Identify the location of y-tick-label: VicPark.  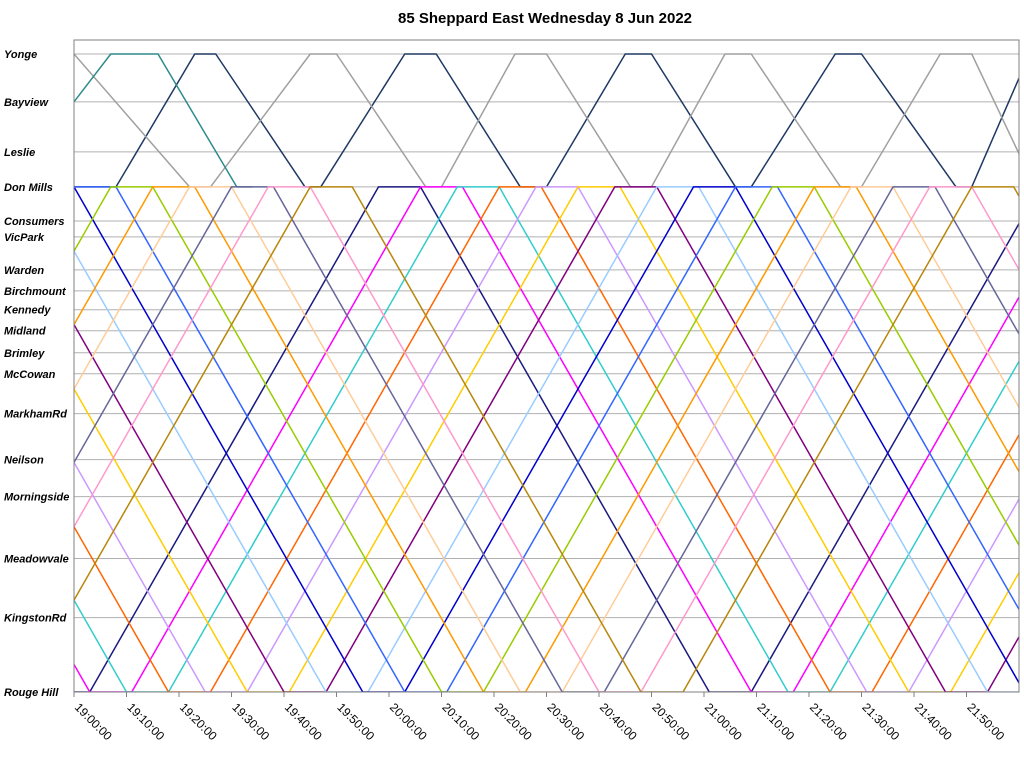
(24, 238).